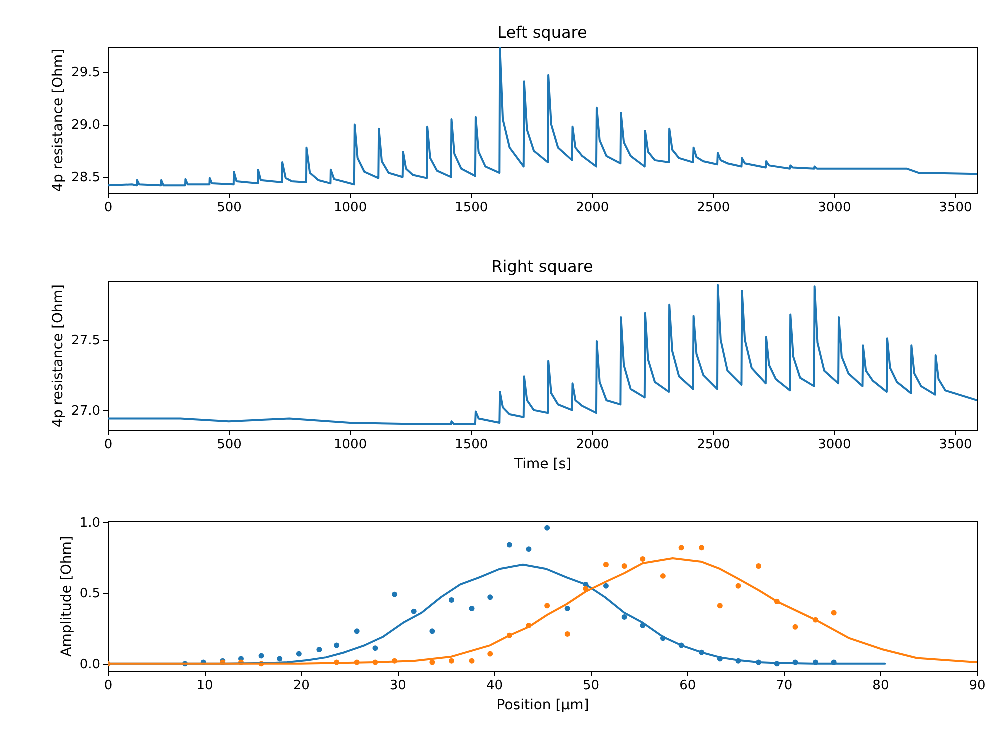 This screenshot has width=995, height=742. Describe the element at coordinates (66, 596) in the screenshot. I see `y-axis-title: Amplitude [Ohm]` at that location.